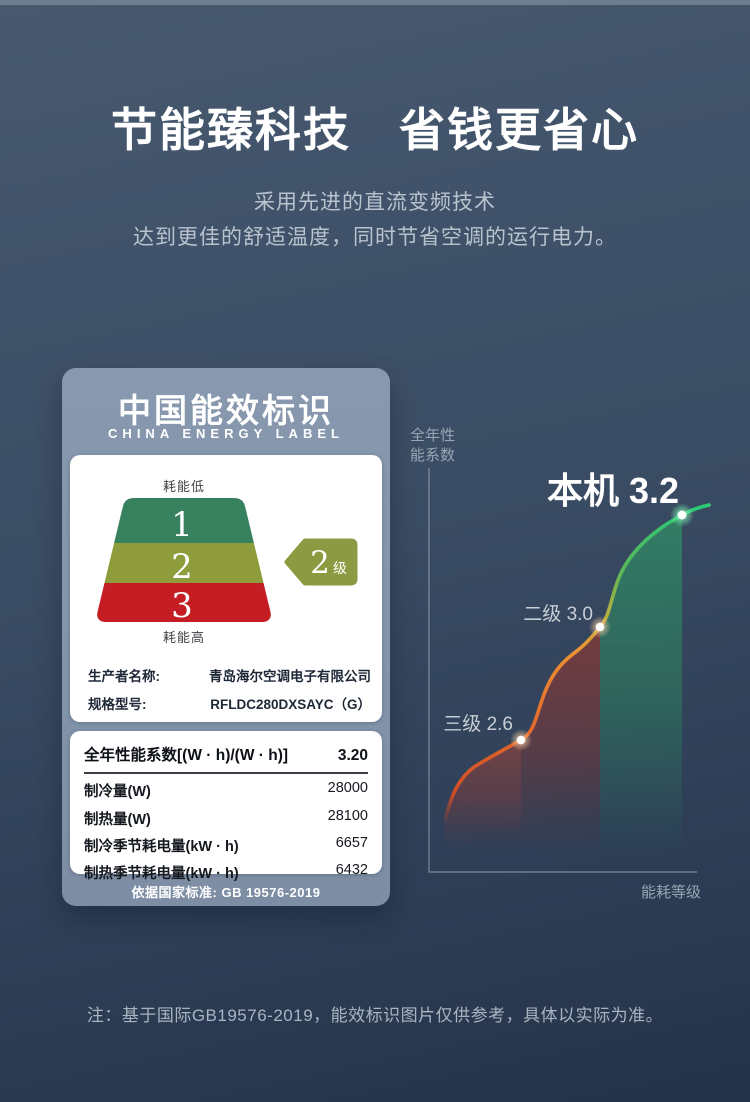 The image size is (750, 1102). I want to click on producer-label: 生产者名称:, so click(124, 676).